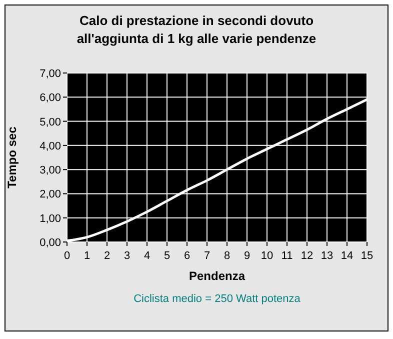 The height and width of the screenshot is (339, 393). Describe the element at coordinates (87, 256) in the screenshot. I see `x-tick-label: 1` at that location.